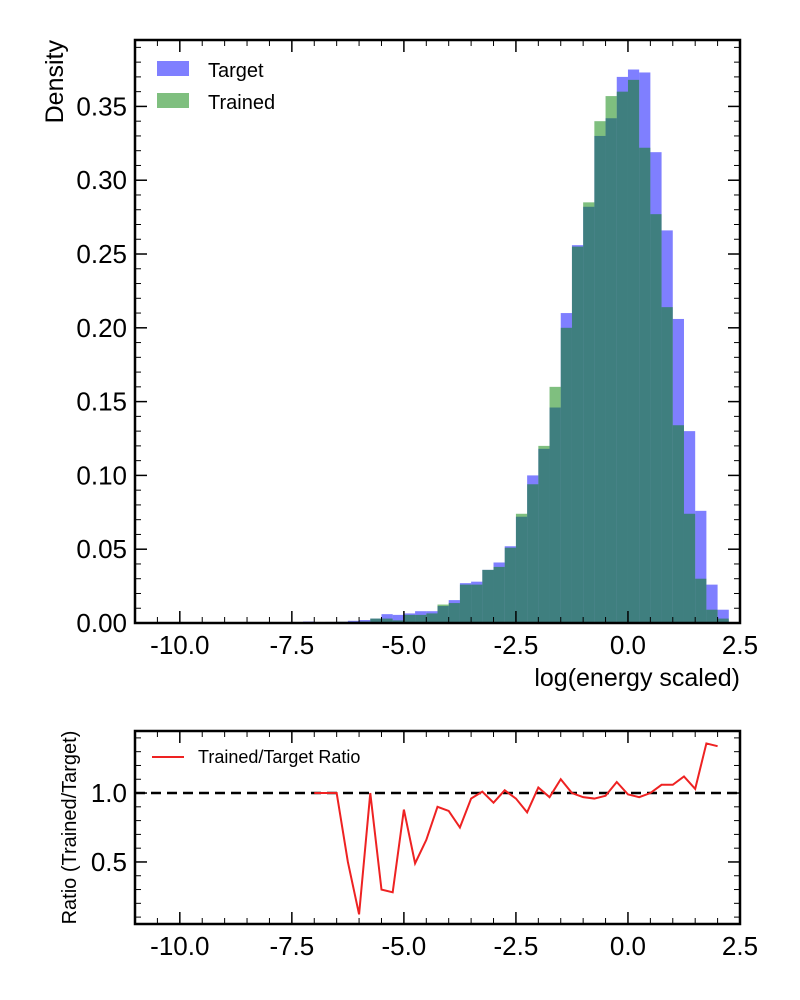 The width and height of the screenshot is (800, 1000). What do you see at coordinates (101, 475) in the screenshot?
I see `y-tick-label: 0.10` at bounding box center [101, 475].